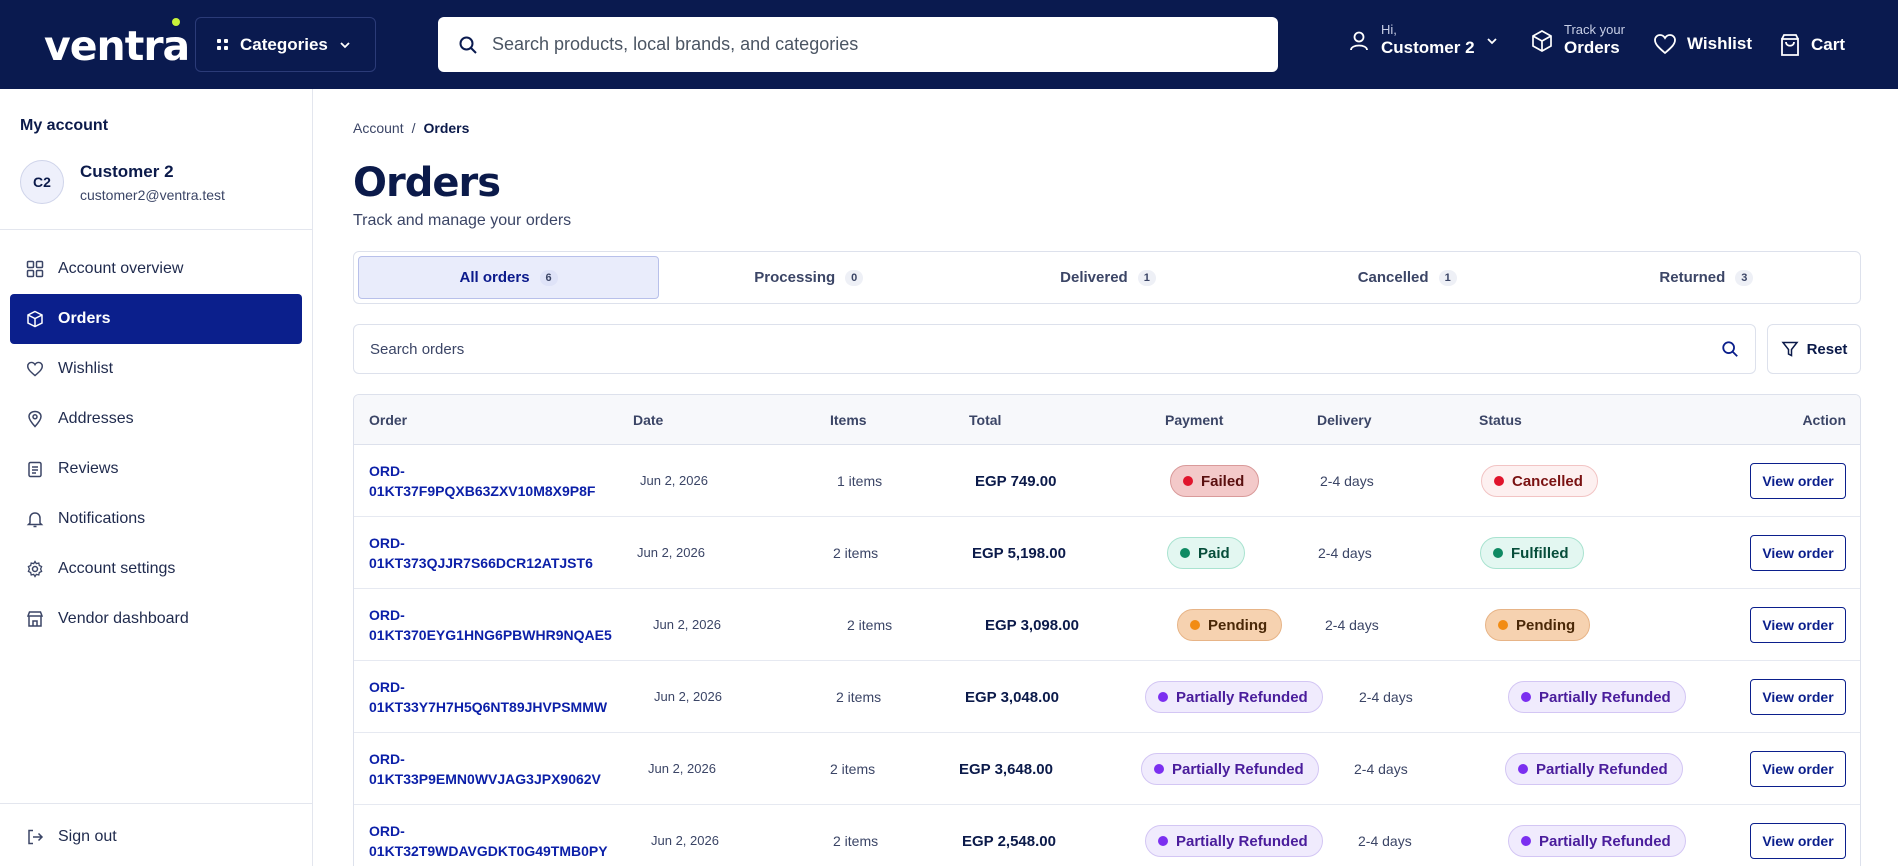 This screenshot has height=866, width=1898. Describe the element at coordinates (872, 44) in the screenshot. I see `global-search-input` at that location.